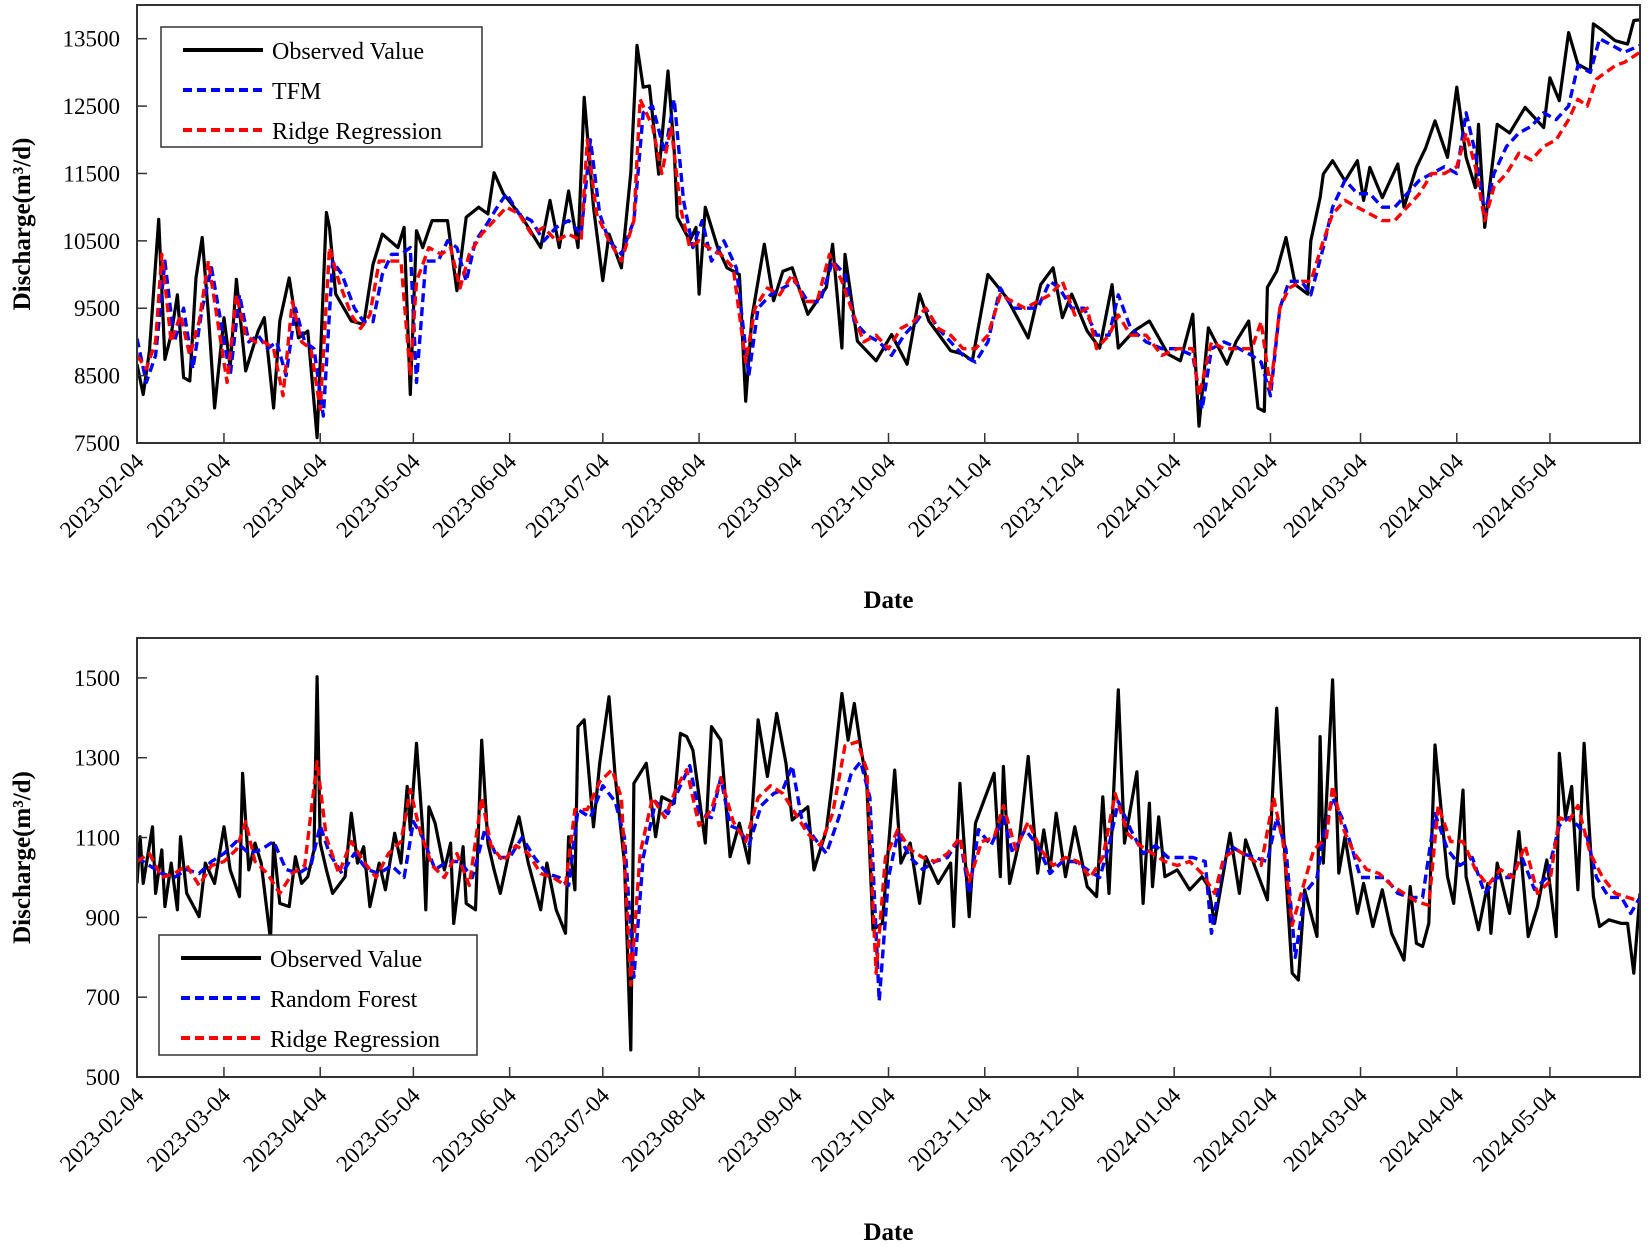 The height and width of the screenshot is (1246, 1648). Describe the element at coordinates (97, 678) in the screenshot. I see `y-tick-label: 1500` at that location.